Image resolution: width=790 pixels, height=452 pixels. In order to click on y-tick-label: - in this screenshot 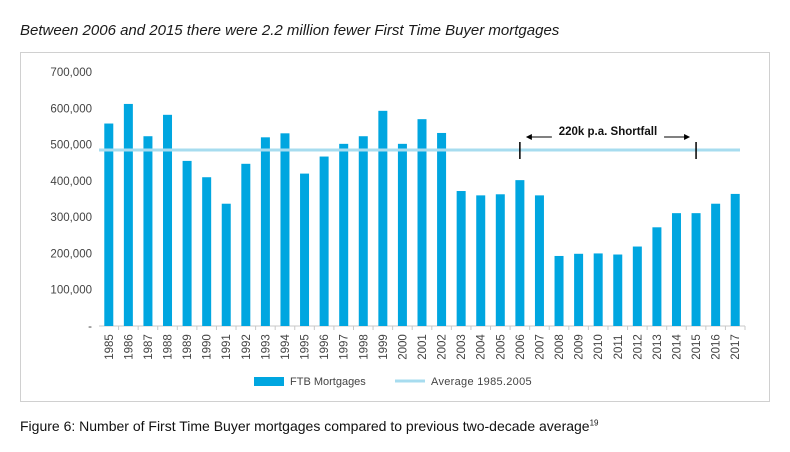, I will do `click(90, 327)`.